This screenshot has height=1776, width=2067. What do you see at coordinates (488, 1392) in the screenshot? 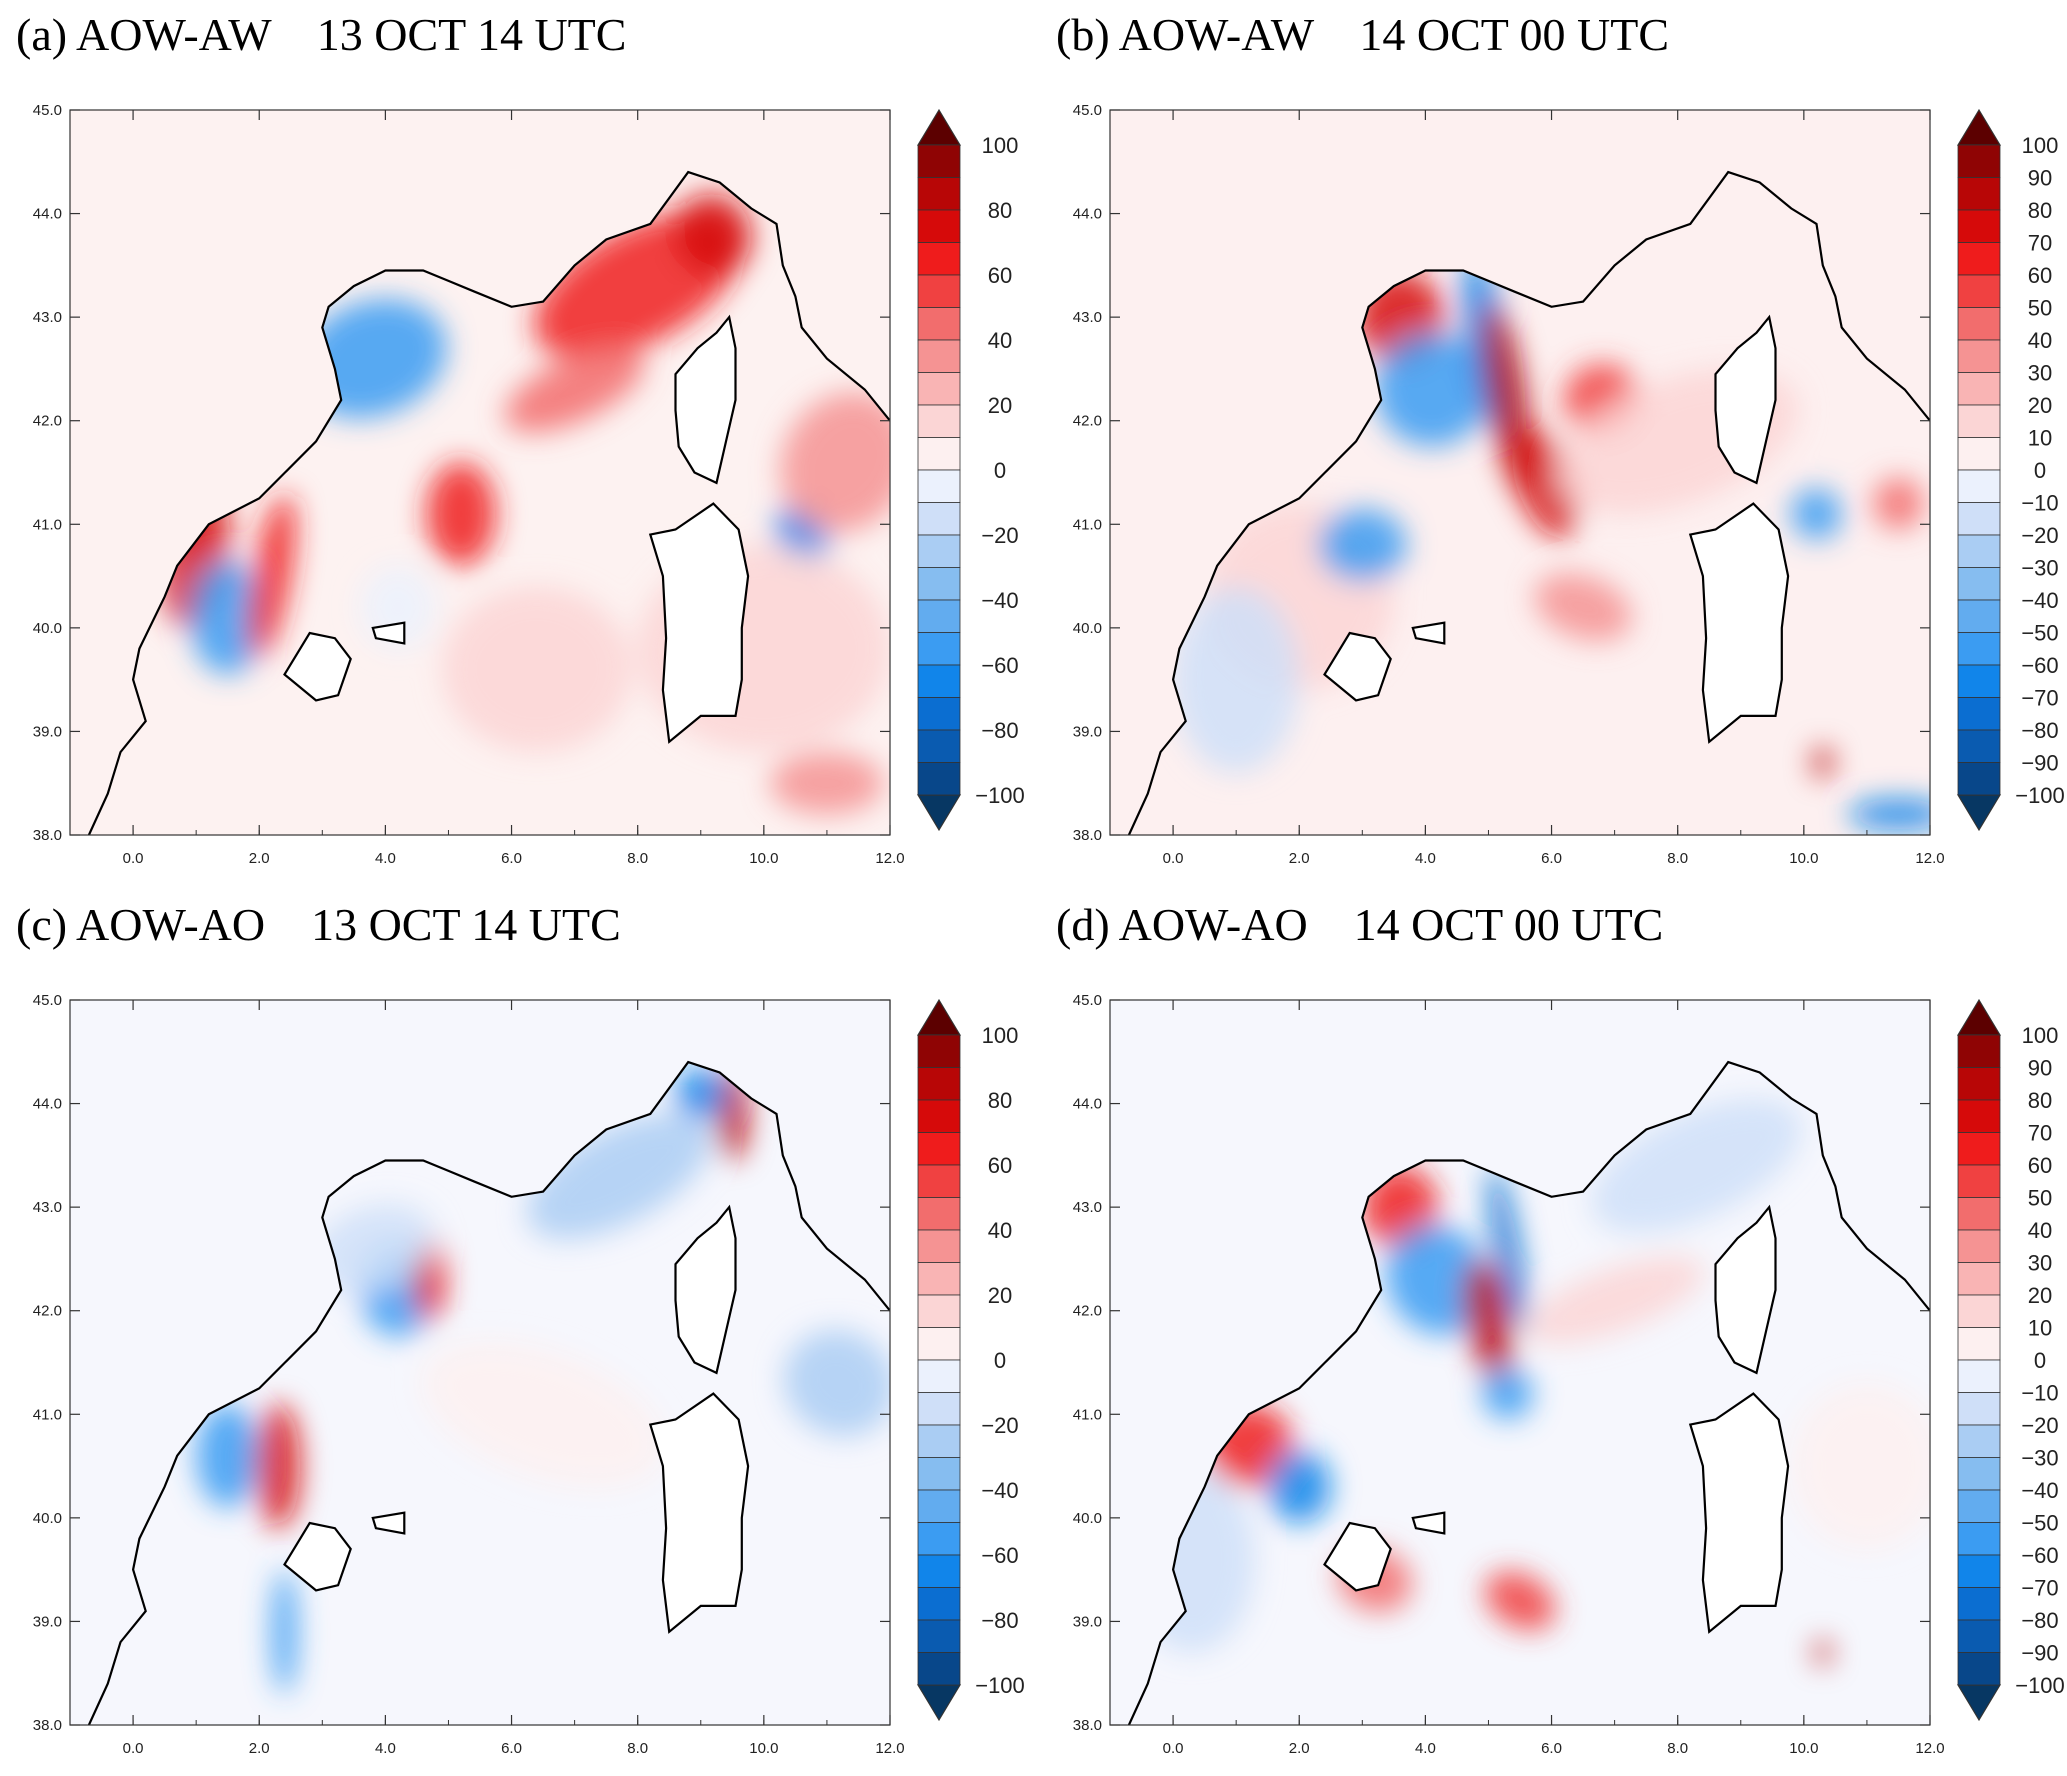
I see `mainland-coastline` at bounding box center [488, 1392].